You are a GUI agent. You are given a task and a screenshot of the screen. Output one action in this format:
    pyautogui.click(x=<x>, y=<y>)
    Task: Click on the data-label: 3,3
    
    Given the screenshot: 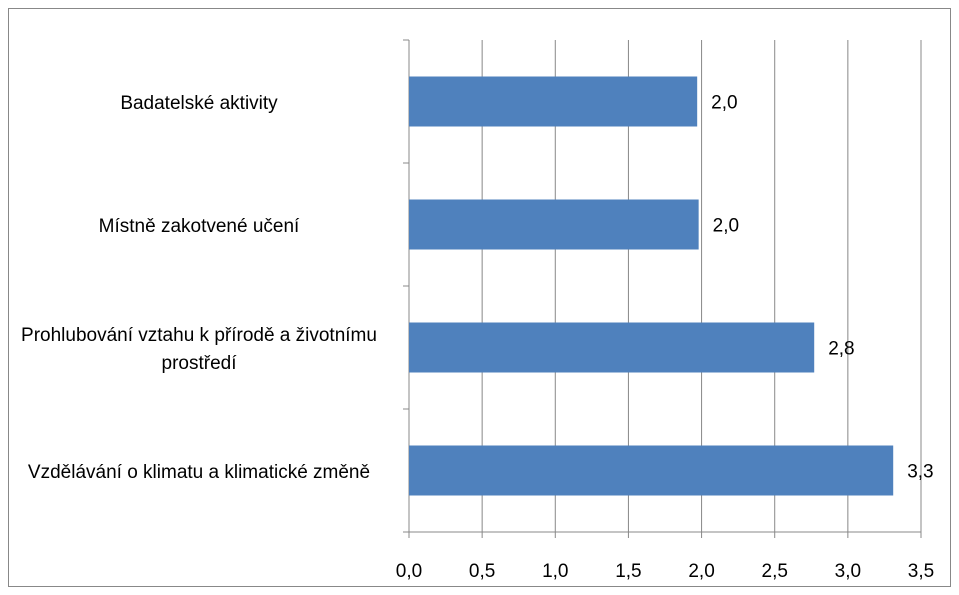 What is the action you would take?
    pyautogui.click(x=920, y=472)
    